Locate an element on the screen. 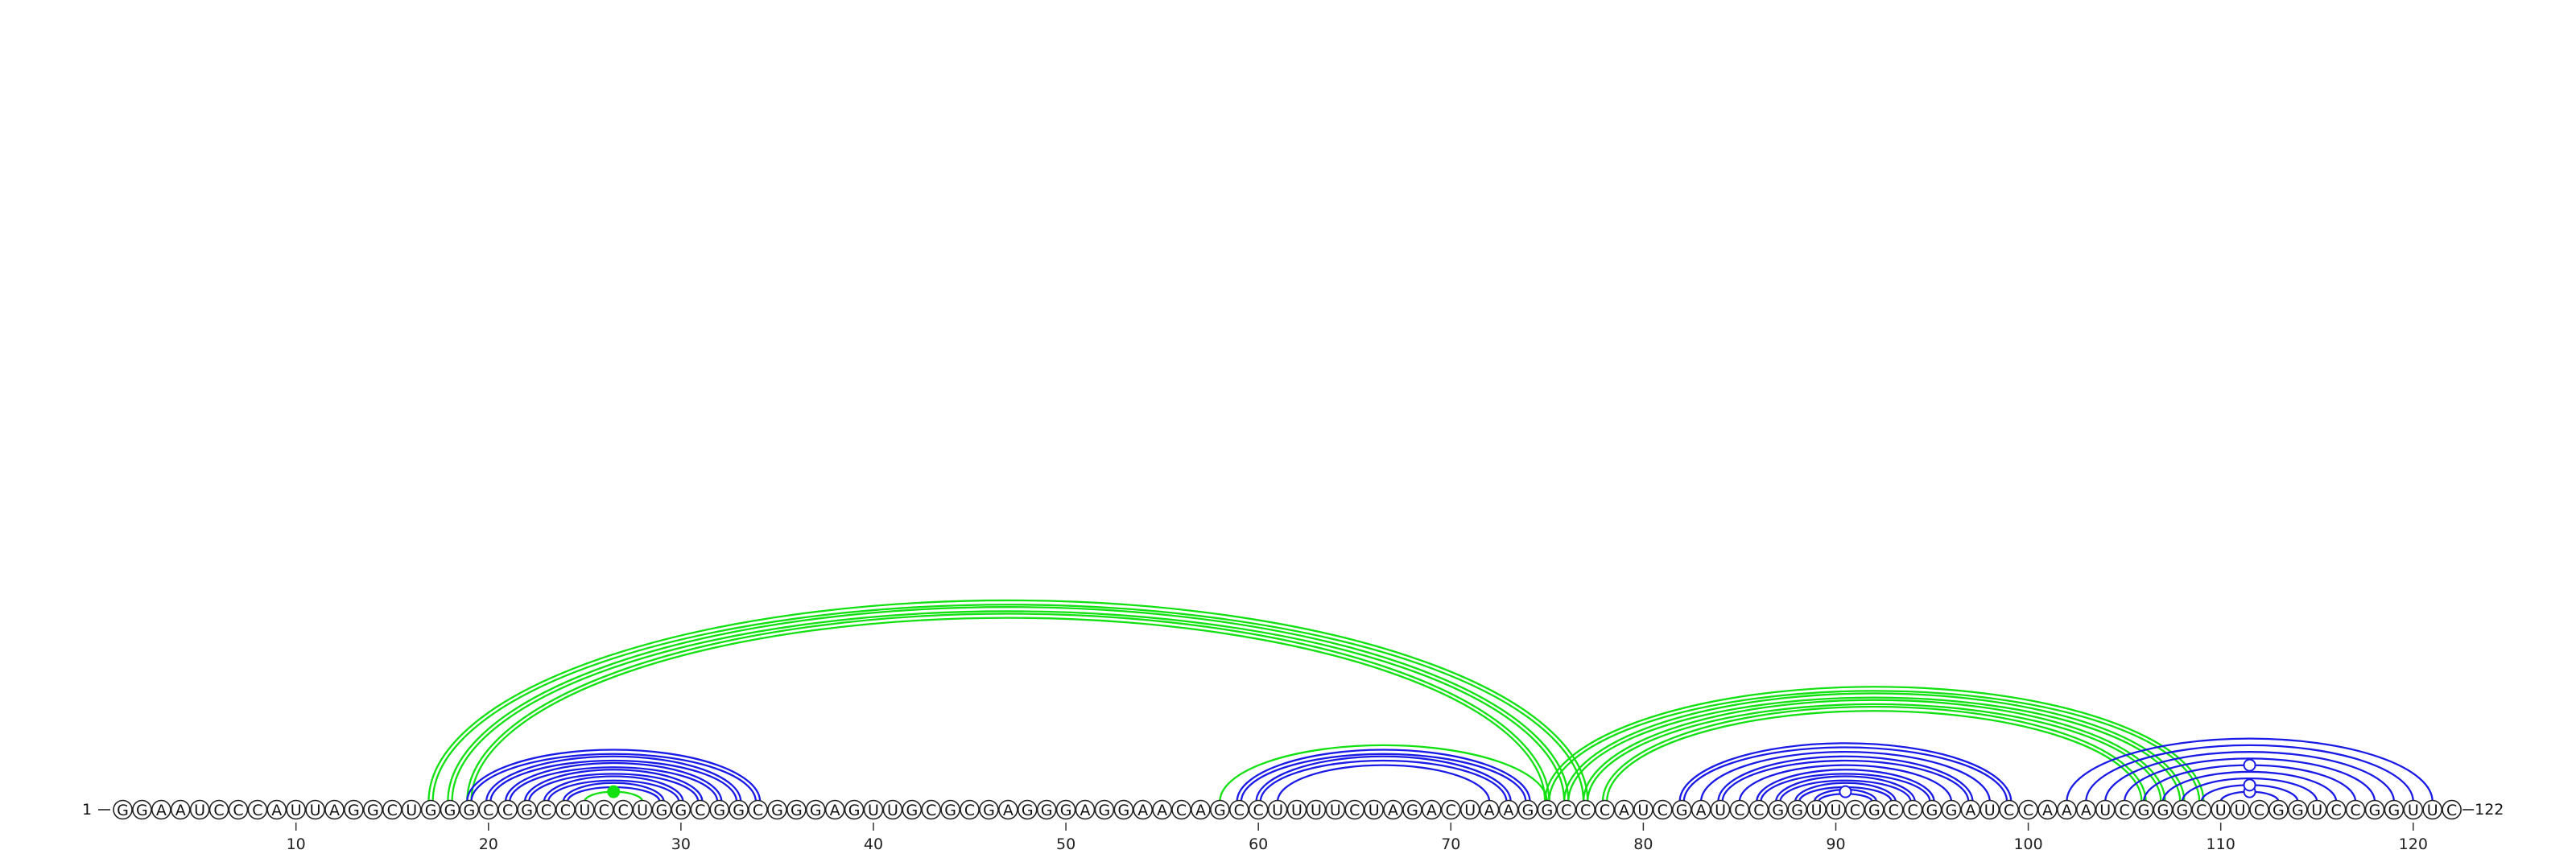 This screenshot has height=858, width=2576. nucleotide-17: G is located at coordinates (430, 809).